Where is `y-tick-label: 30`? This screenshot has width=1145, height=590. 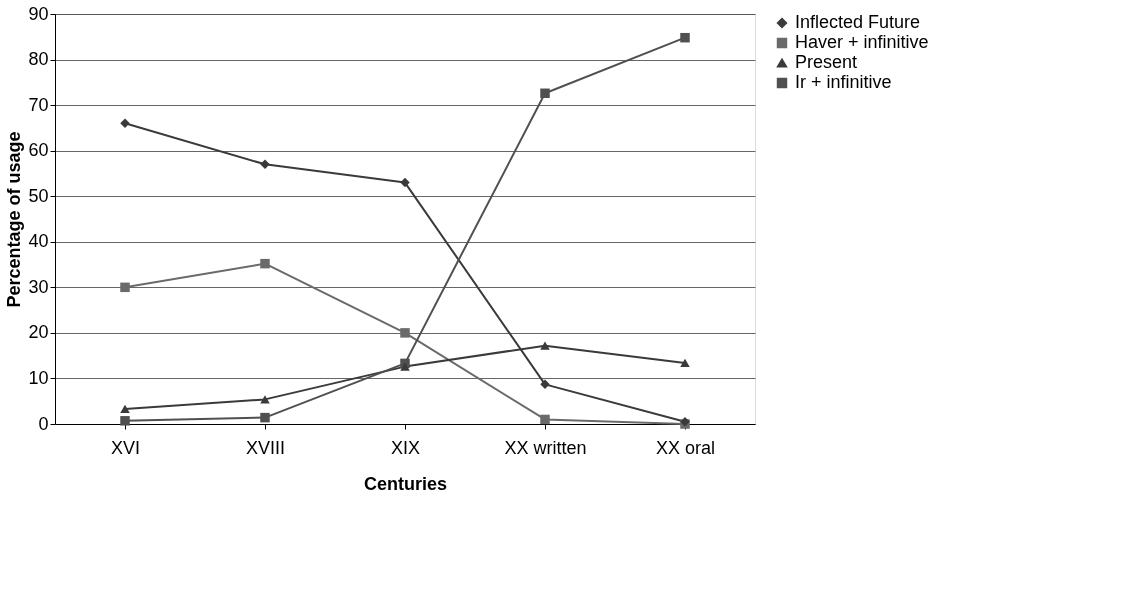
y-tick-label: 30 is located at coordinates (38, 286).